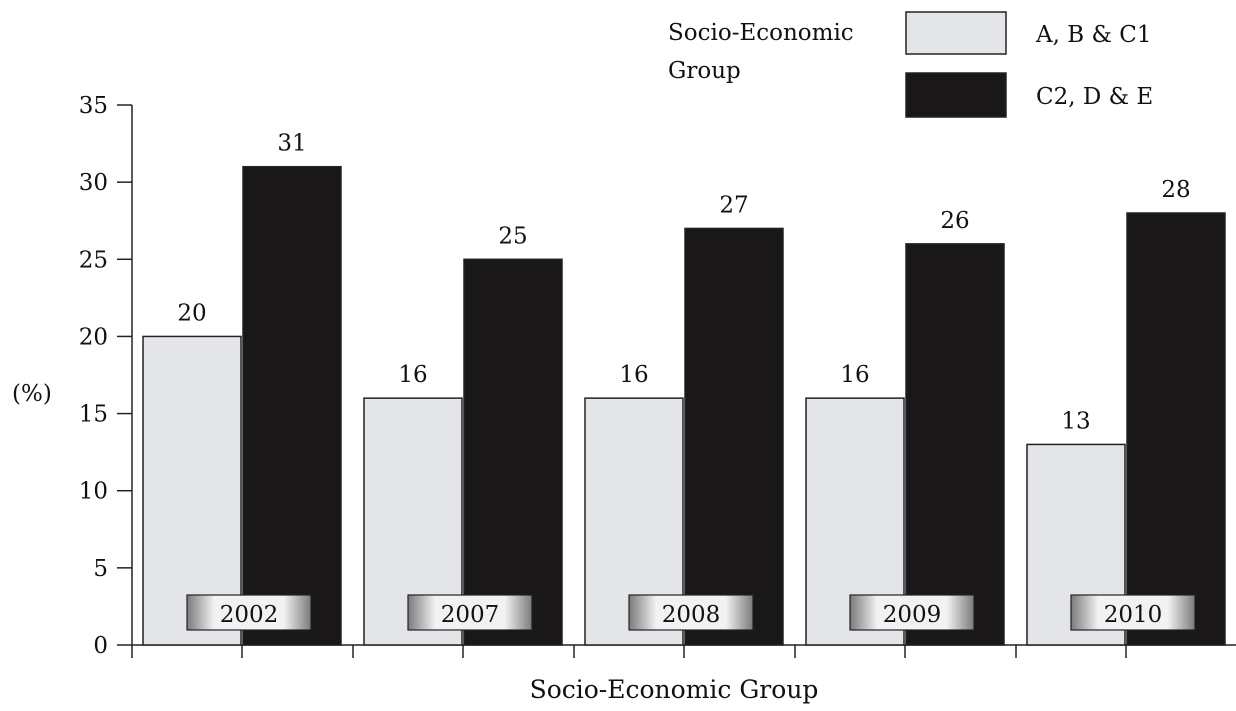  What do you see at coordinates (1093, 35) in the screenshot?
I see `legend-label-abc1: A, B & C1` at bounding box center [1093, 35].